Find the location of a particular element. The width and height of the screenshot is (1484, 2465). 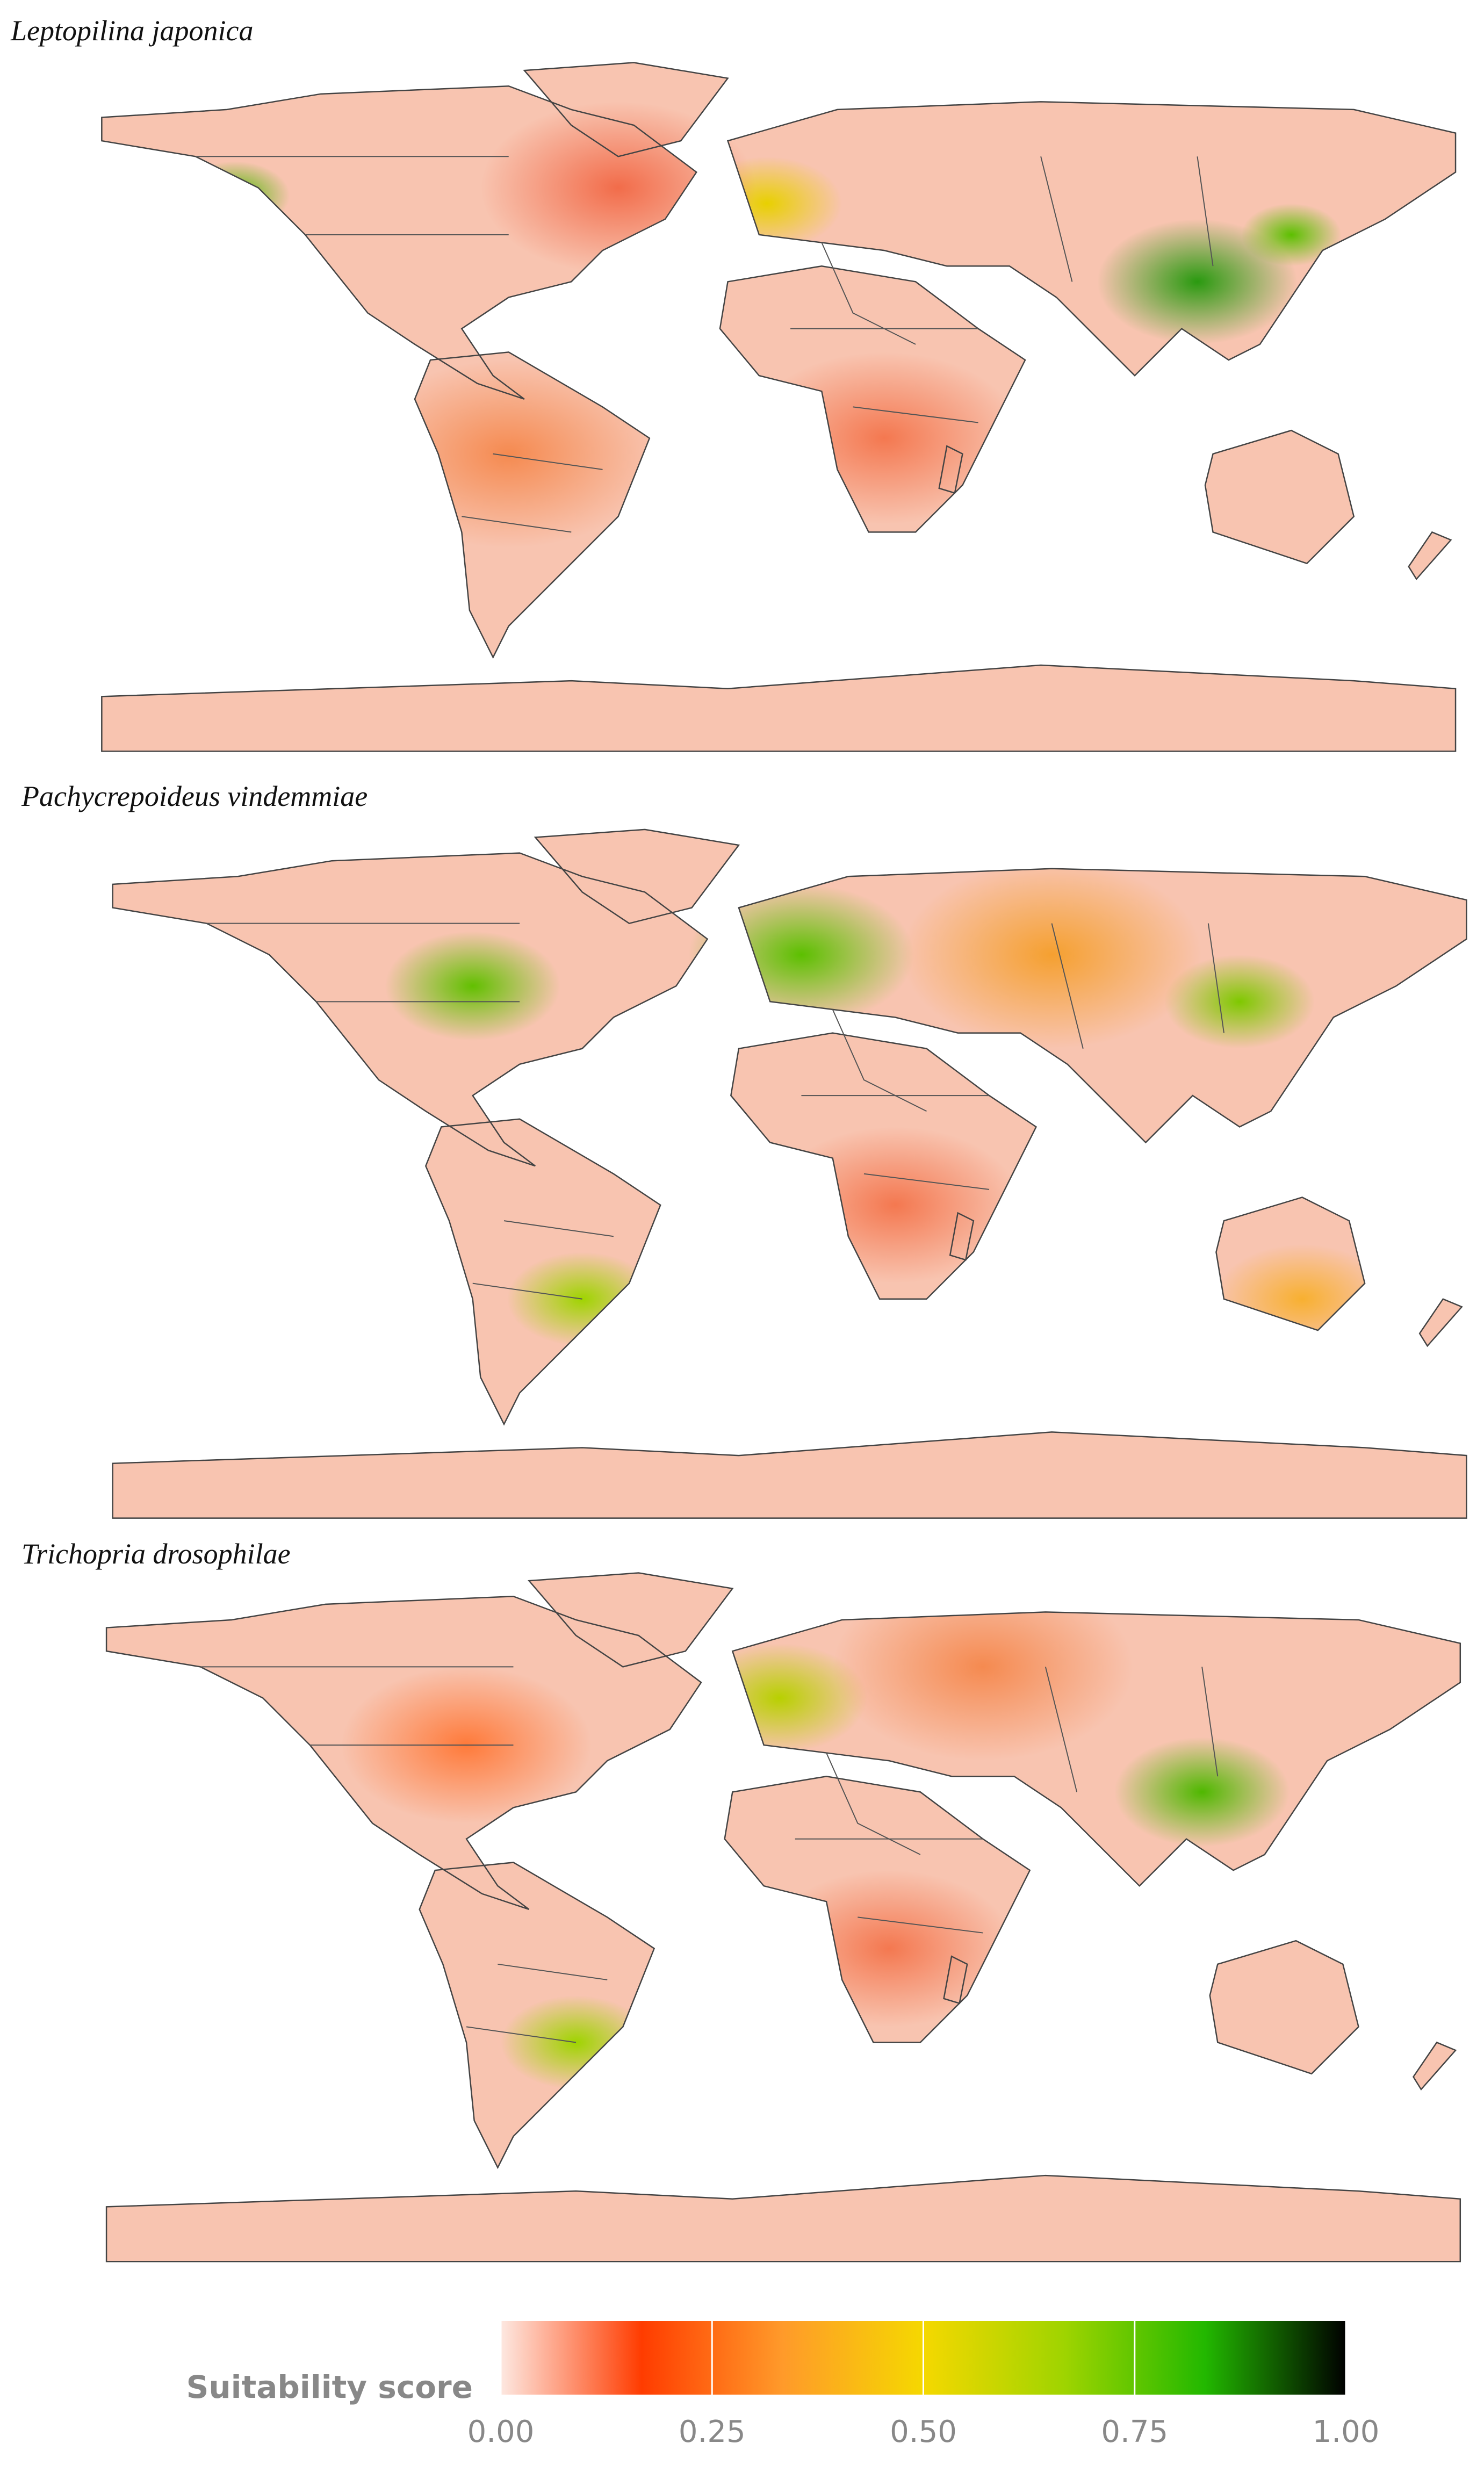

colorbar-tick-label: 0.25 is located at coordinates (713, 2431).